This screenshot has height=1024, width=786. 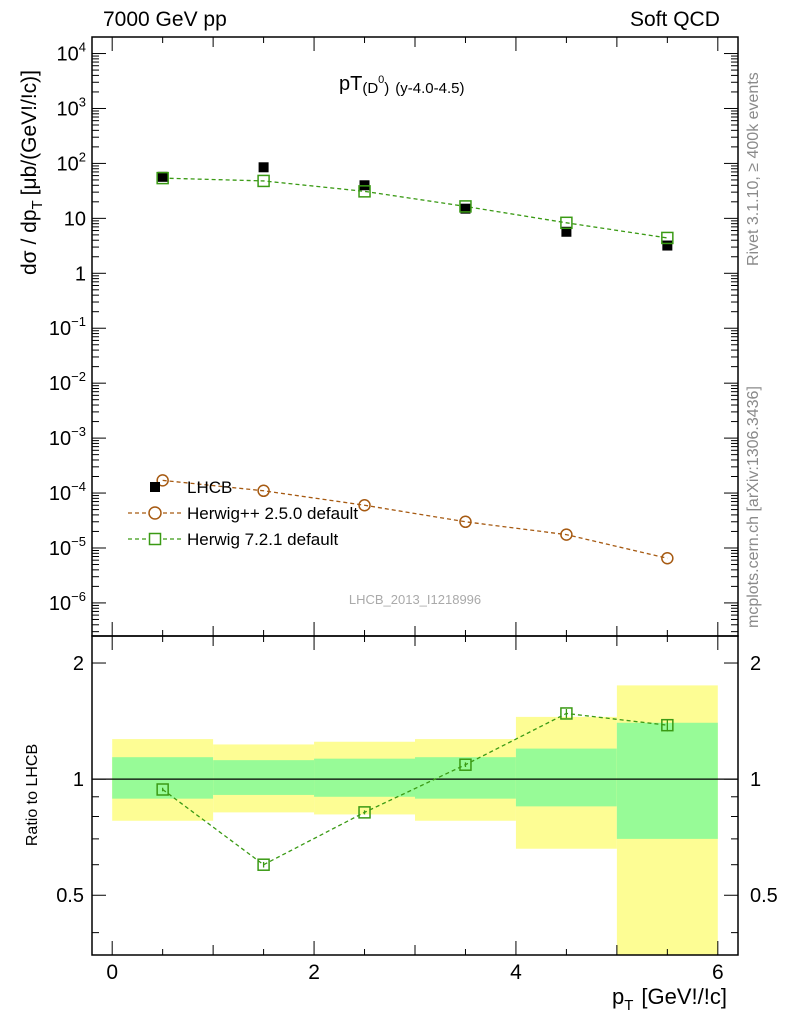 I want to click on analysis-watermark: LHCB_2013_I1218996, so click(x=415, y=599).